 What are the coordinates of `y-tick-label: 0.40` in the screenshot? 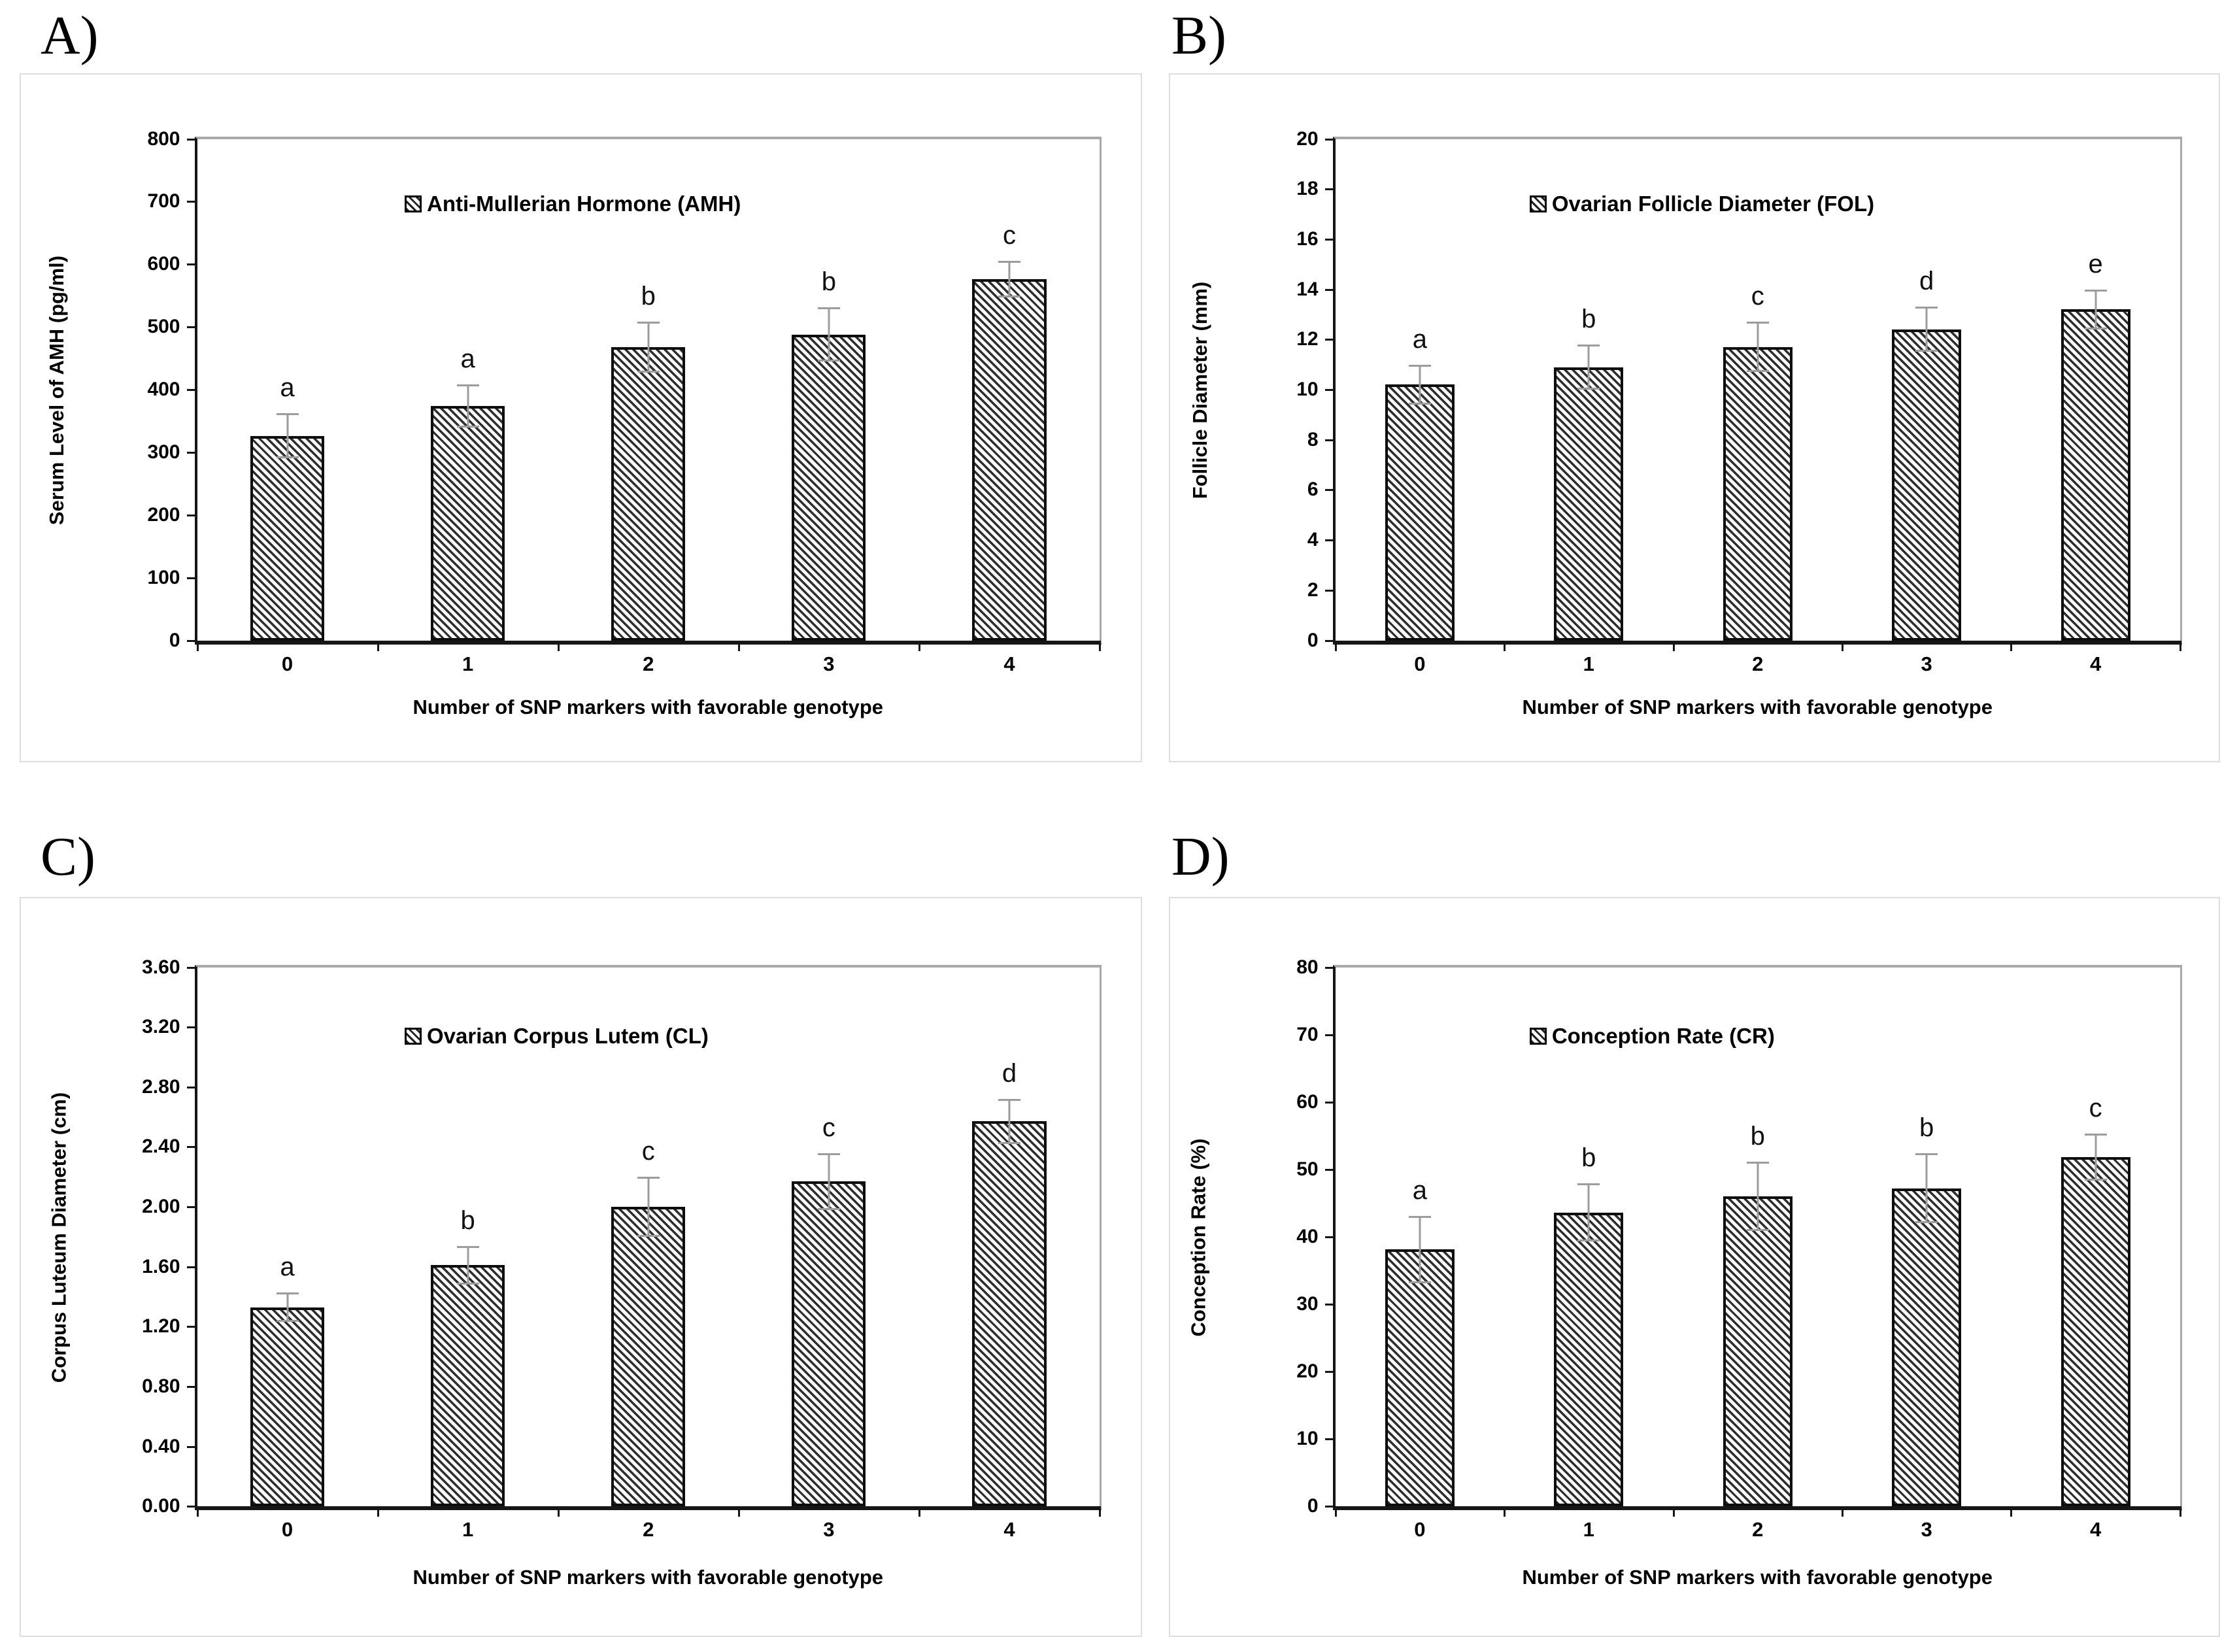 It's located at (161, 1446).